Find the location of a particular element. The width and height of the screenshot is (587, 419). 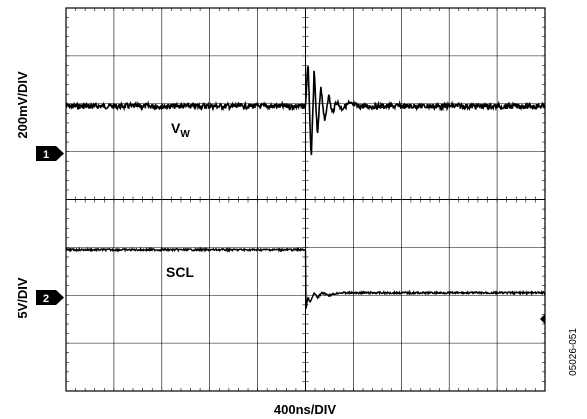

channel-2-label: 2 is located at coordinates (46, 299).